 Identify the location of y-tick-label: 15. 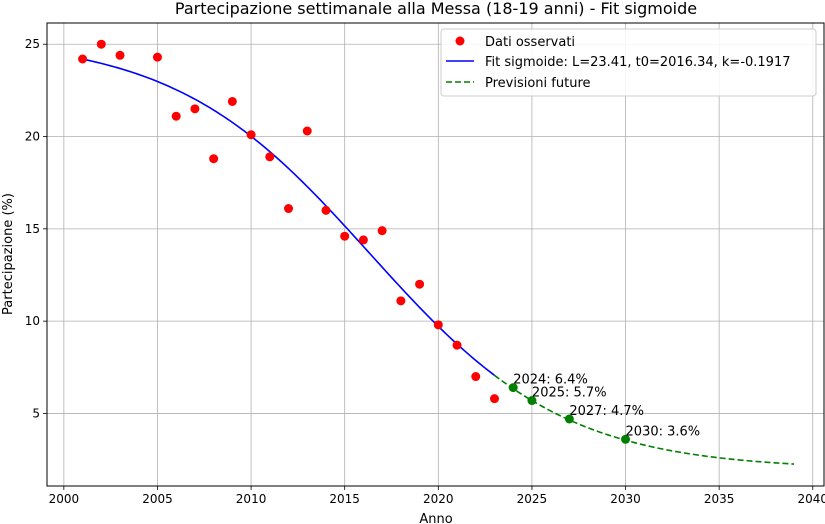
(32, 229).